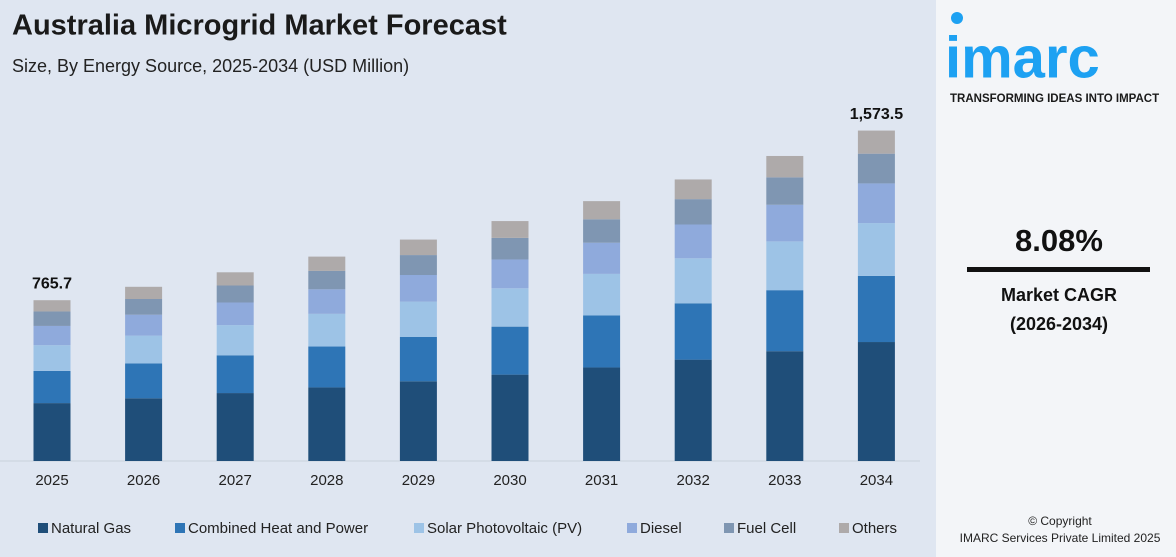  What do you see at coordinates (326, 480) in the screenshot?
I see `x-tick-label: 2028` at bounding box center [326, 480].